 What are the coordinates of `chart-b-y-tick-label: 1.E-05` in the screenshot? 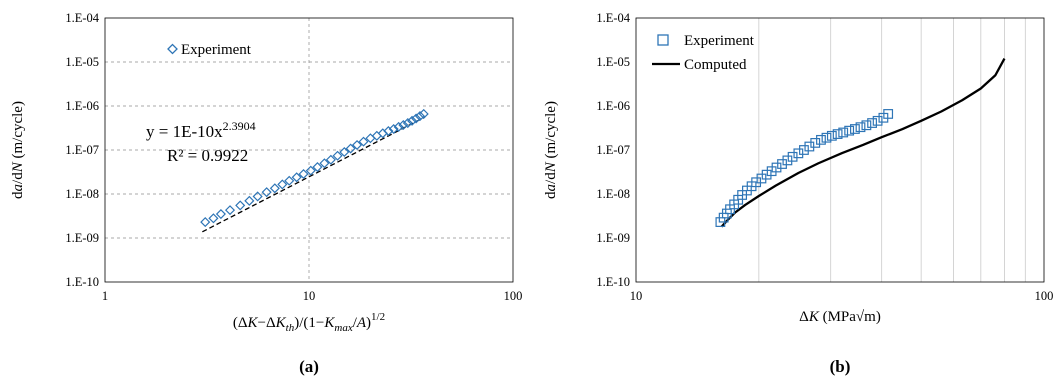 It's located at (613, 62).